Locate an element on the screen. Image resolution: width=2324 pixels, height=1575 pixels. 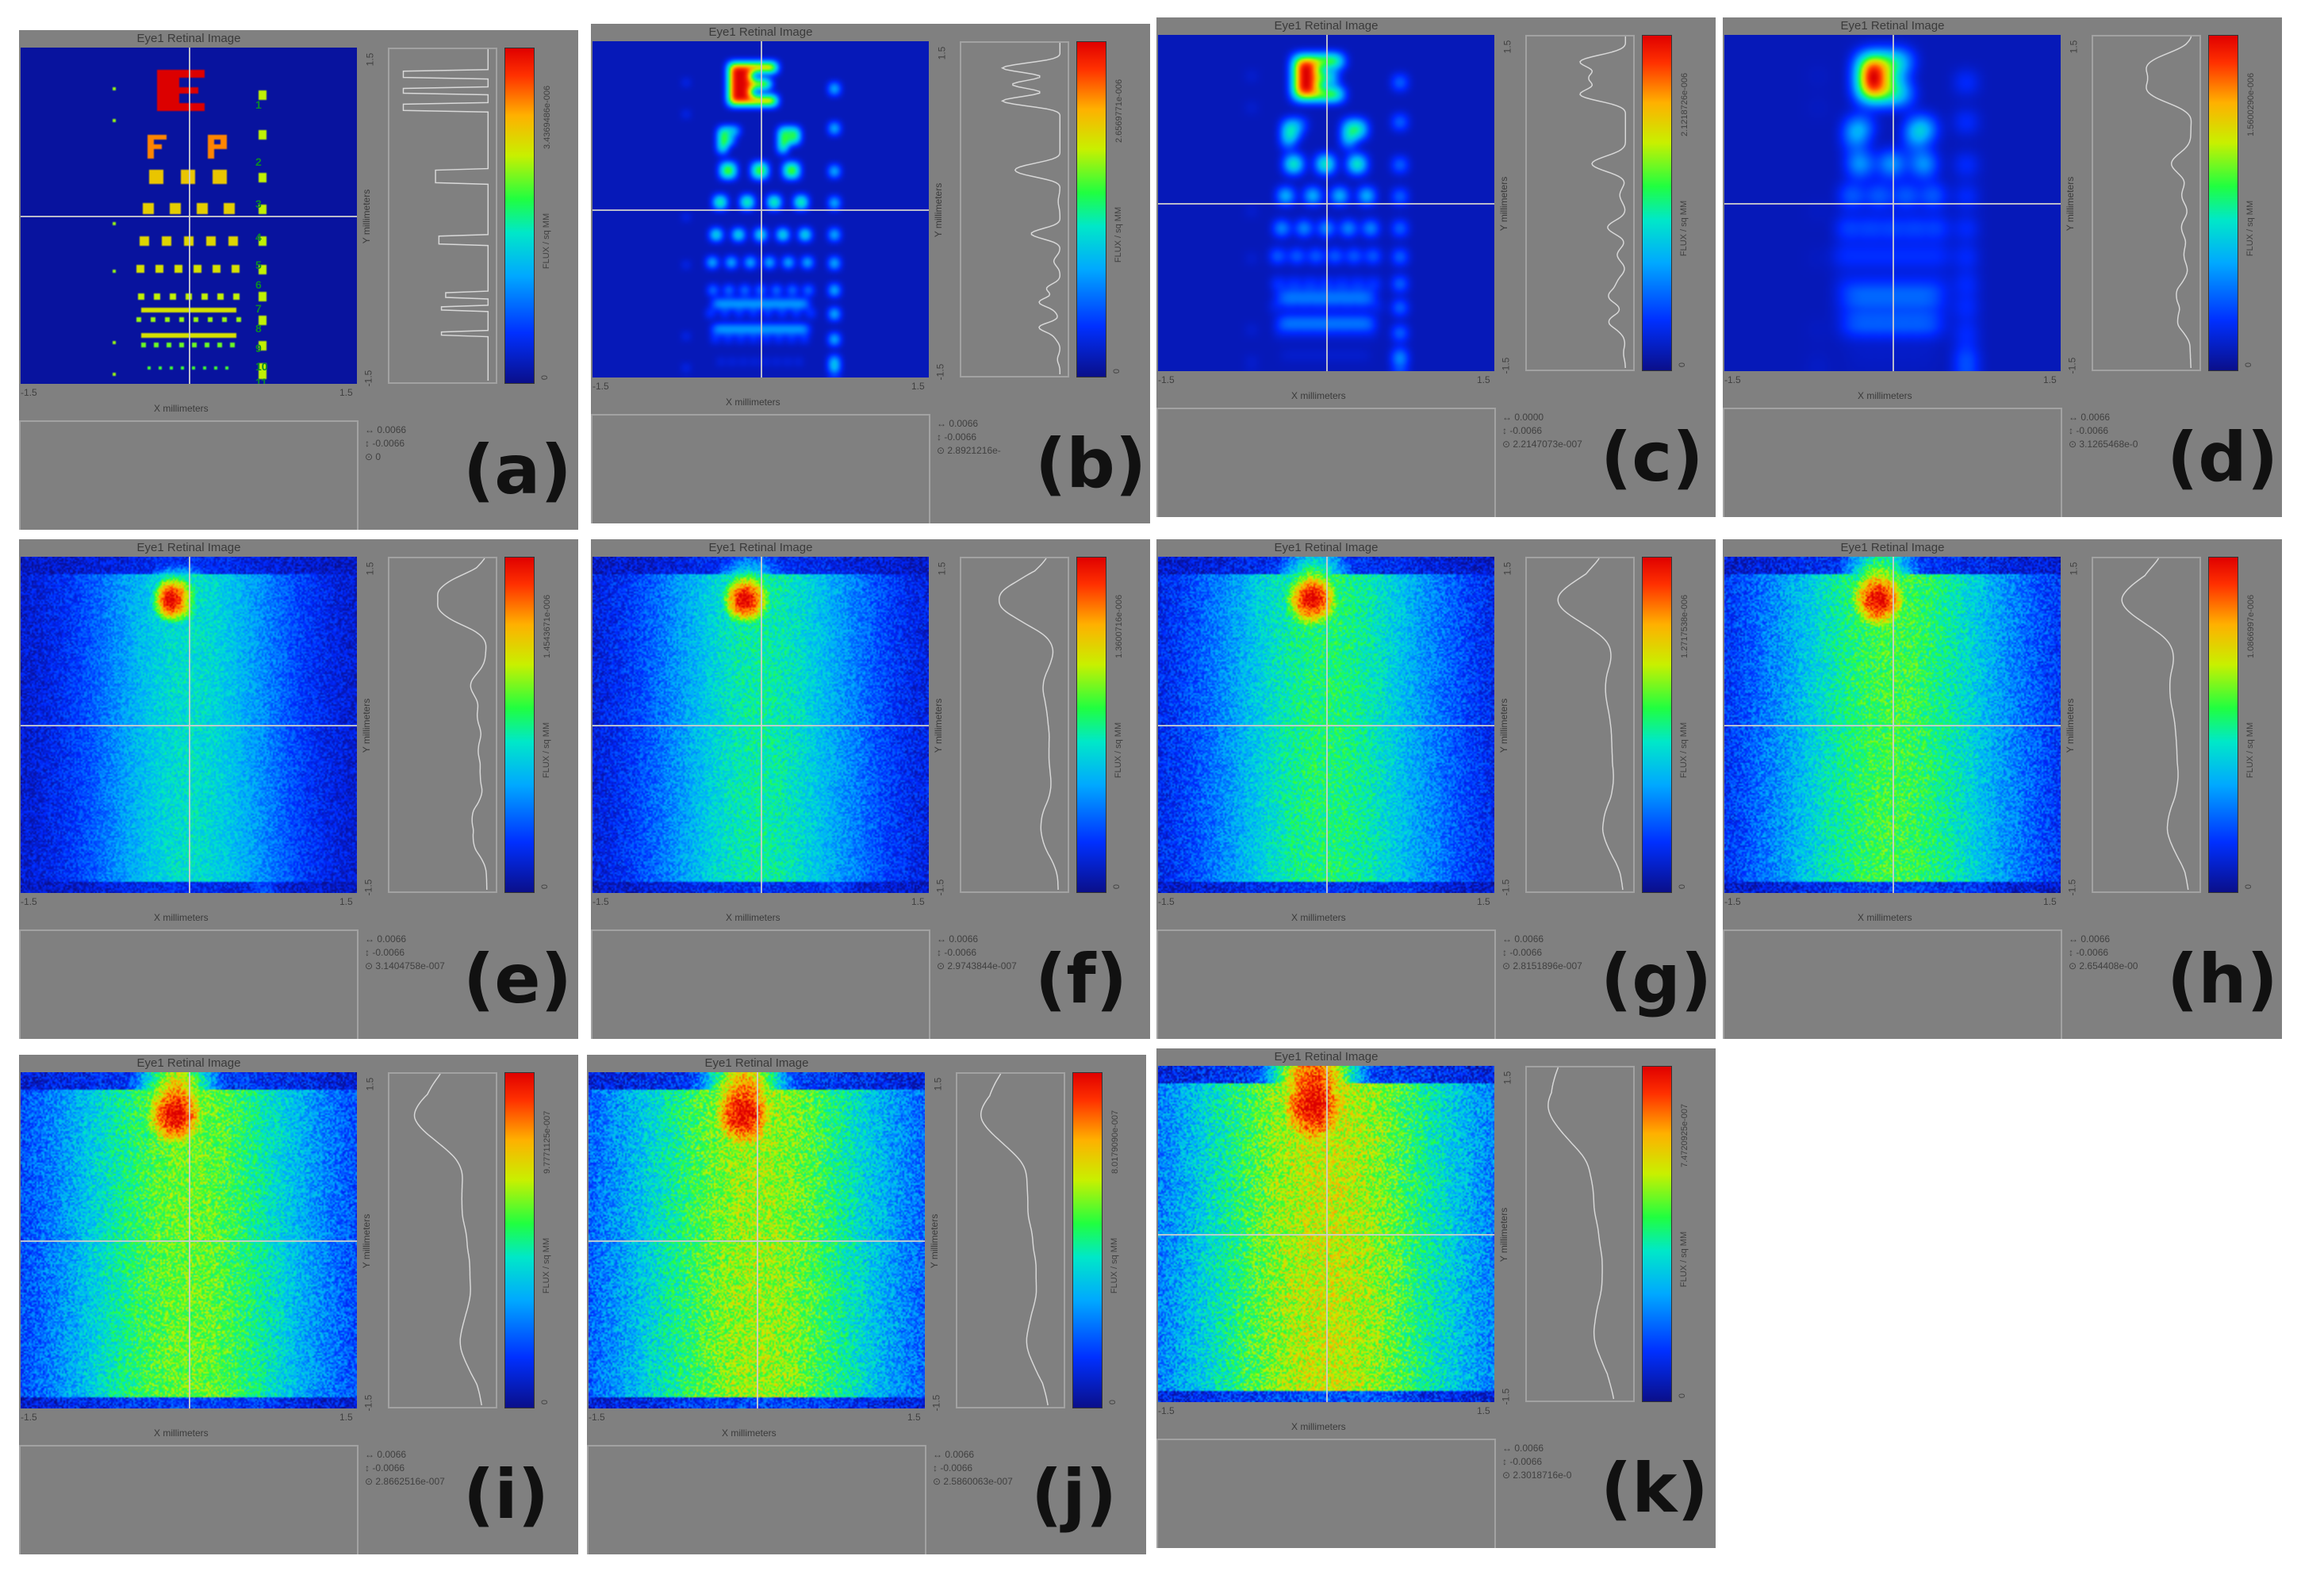
panel-letter: (f) is located at coordinates (1081, 979).